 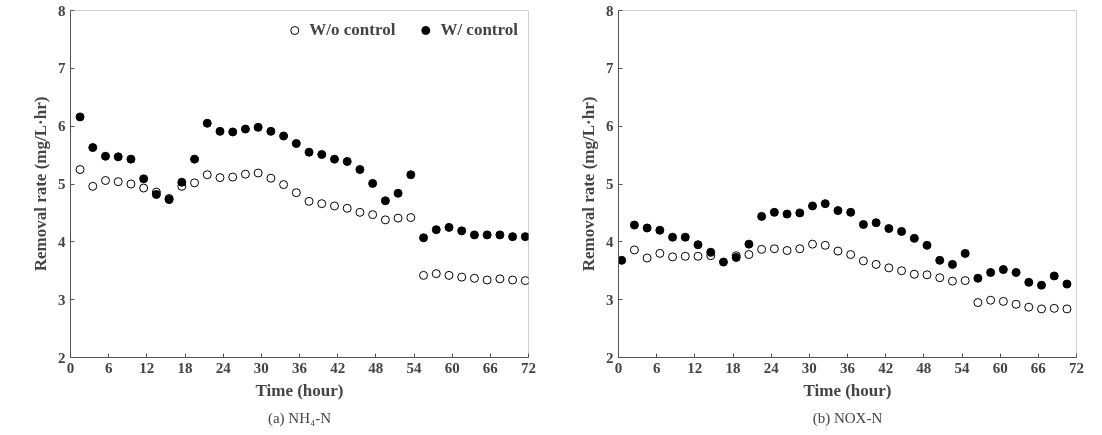 What do you see at coordinates (352, 30) in the screenshot?
I see `legend-label: W/o control` at bounding box center [352, 30].